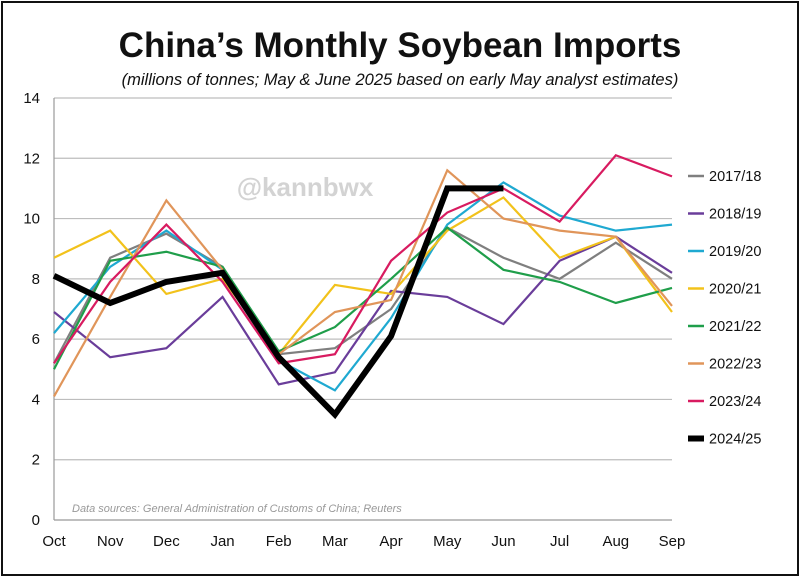 The image size is (800, 577). Describe the element at coordinates (31, 219) in the screenshot. I see `y-tick-label: 10` at that location.